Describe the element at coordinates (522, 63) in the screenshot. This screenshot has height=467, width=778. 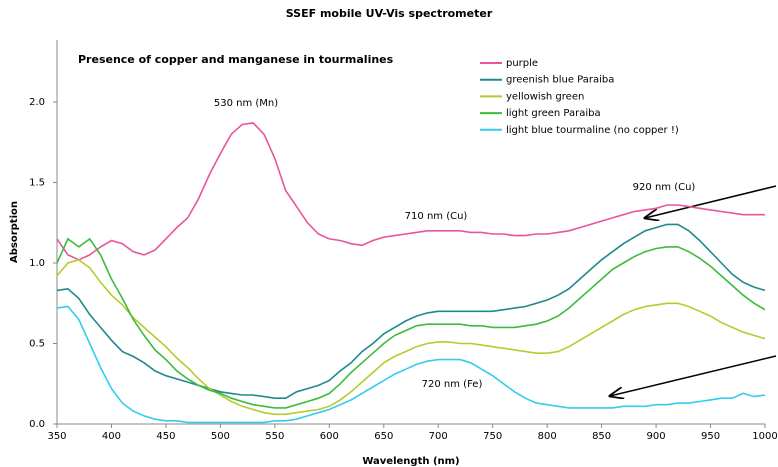
I see `legend-label: purple` at that location.